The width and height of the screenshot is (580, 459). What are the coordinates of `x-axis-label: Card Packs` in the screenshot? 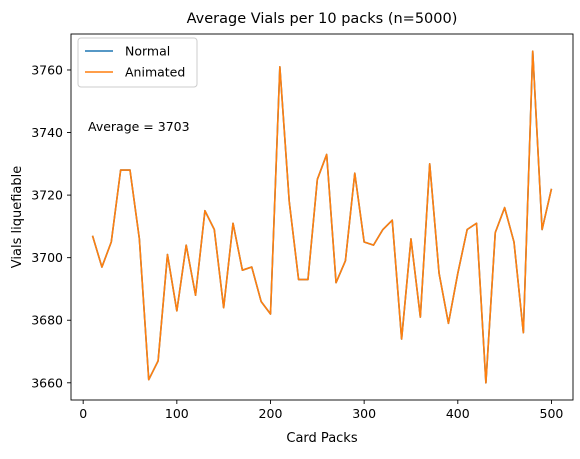 It's located at (321, 438).